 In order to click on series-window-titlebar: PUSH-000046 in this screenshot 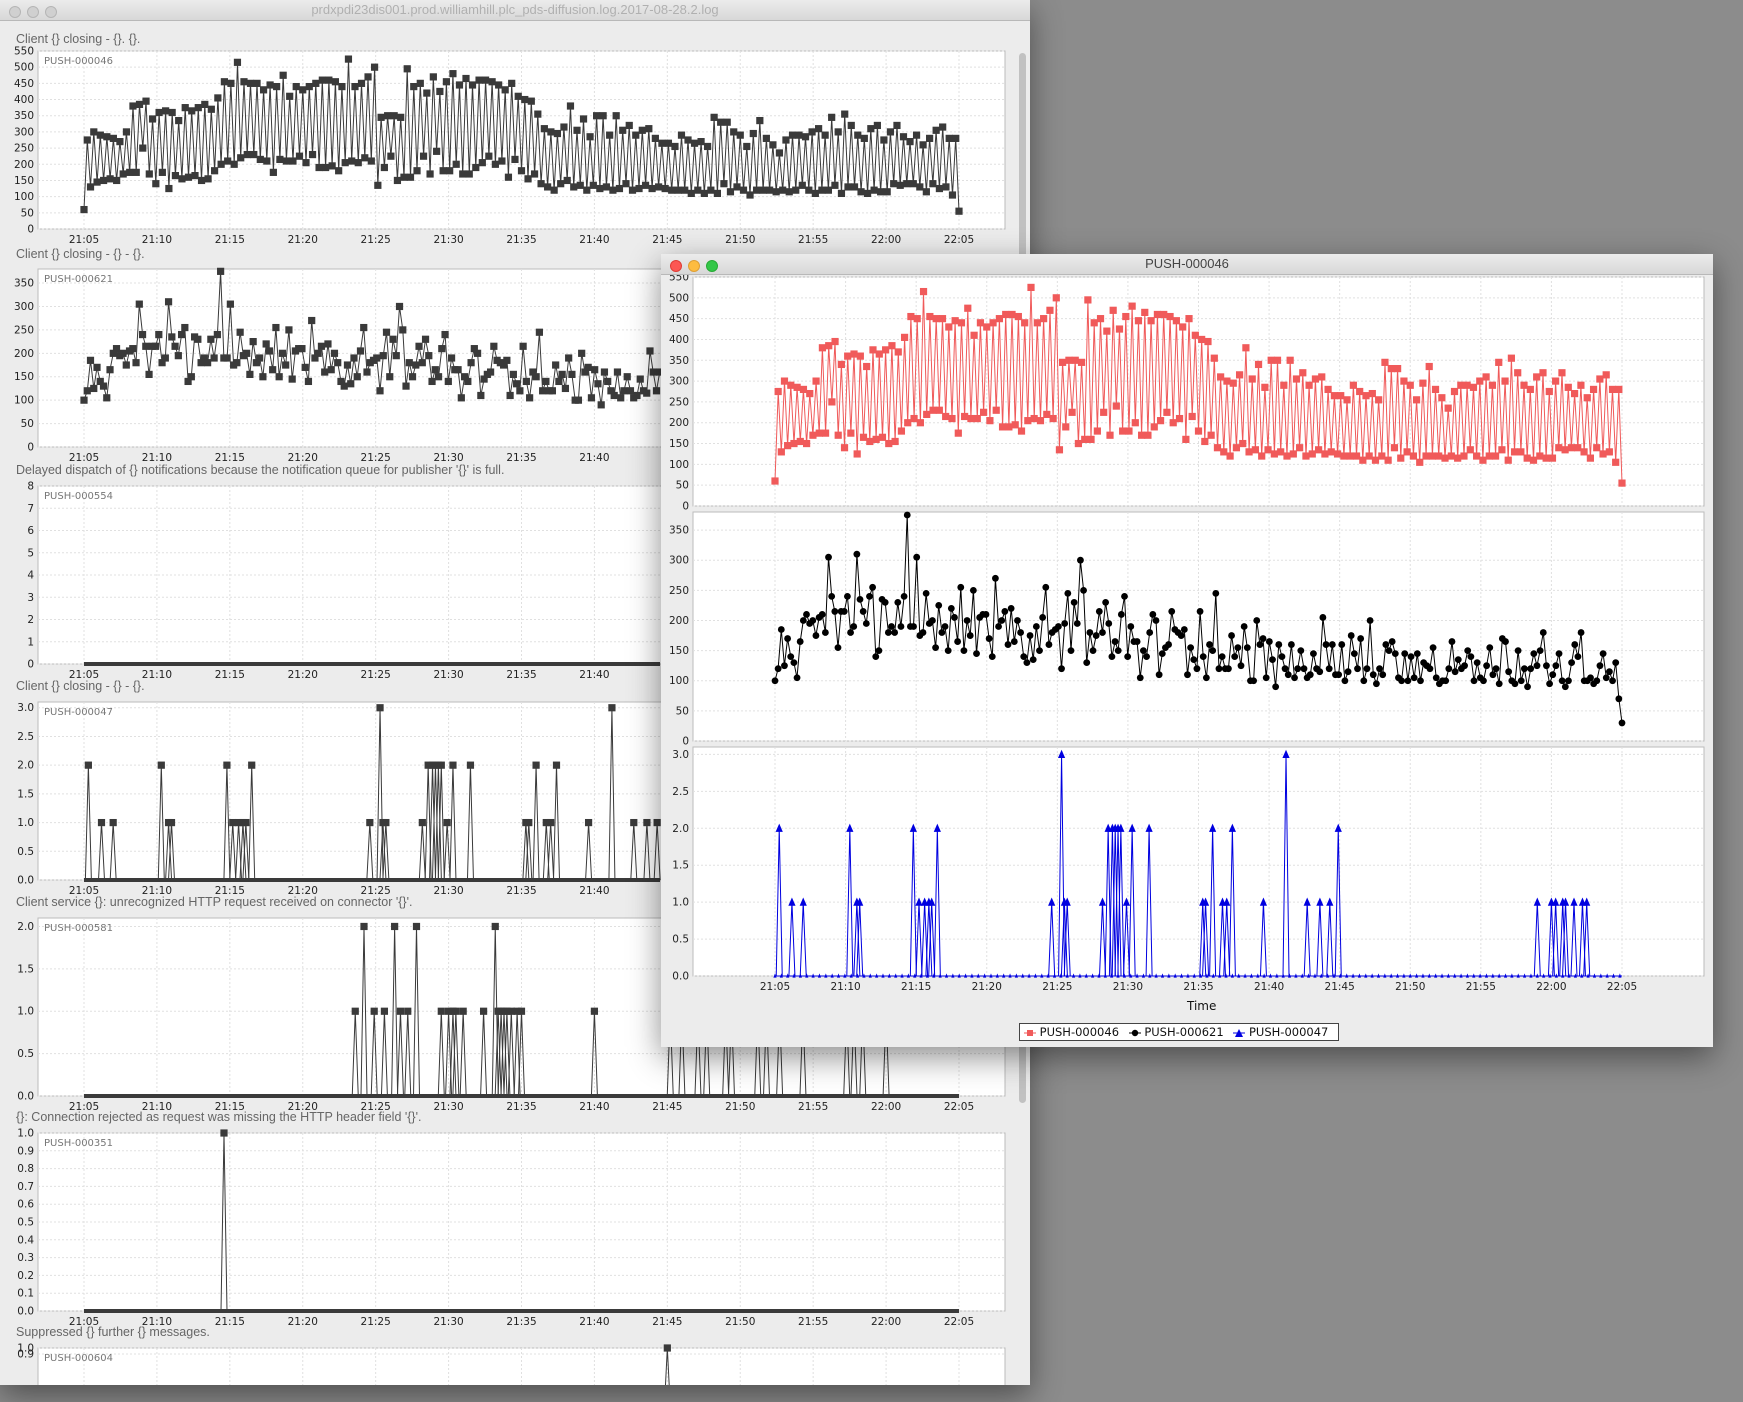, I will do `click(1187, 264)`.